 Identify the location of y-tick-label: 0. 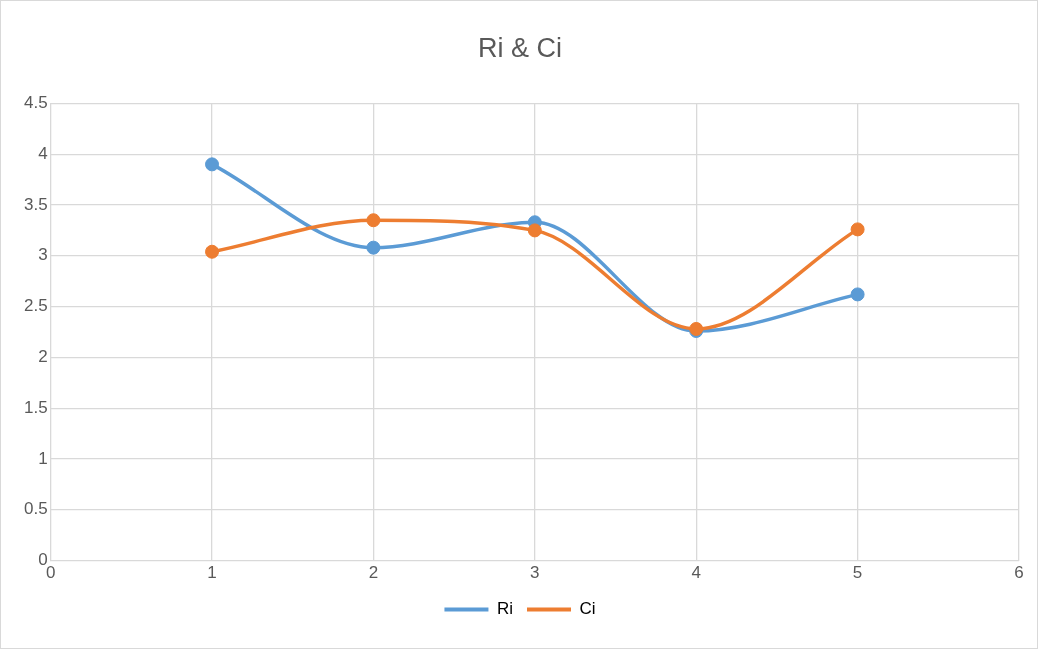
(43, 560).